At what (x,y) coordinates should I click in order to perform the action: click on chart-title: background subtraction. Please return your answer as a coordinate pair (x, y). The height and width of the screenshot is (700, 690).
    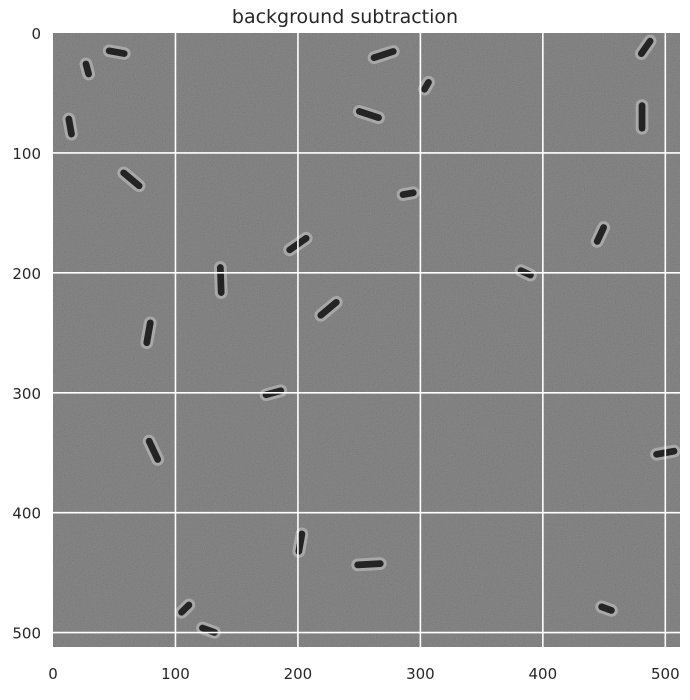
    Looking at the image, I should click on (345, 17).